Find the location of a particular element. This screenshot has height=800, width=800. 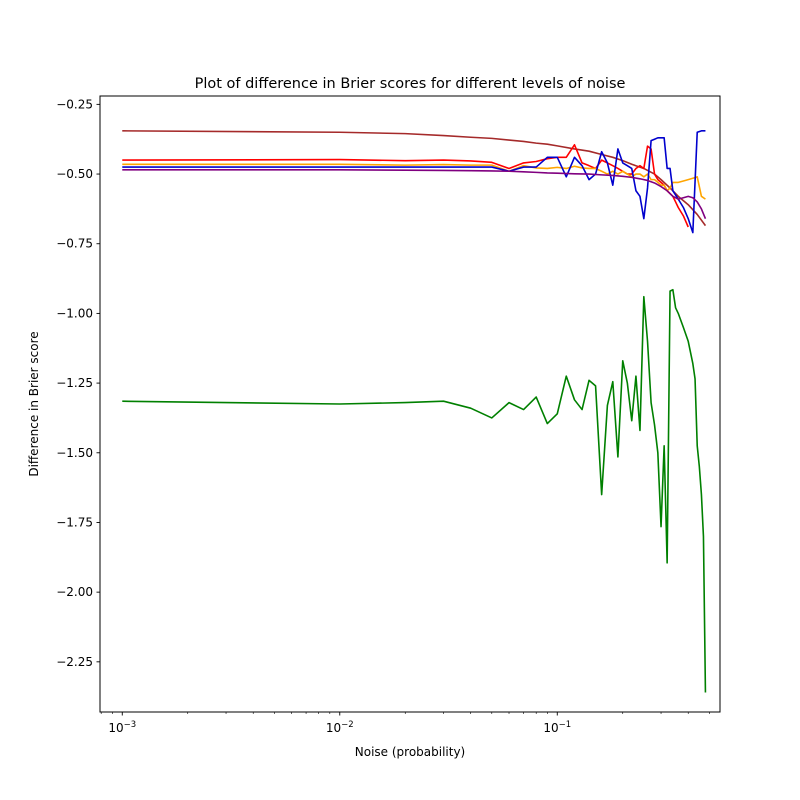

y-tick-label: −0.25 is located at coordinates (74, 104).